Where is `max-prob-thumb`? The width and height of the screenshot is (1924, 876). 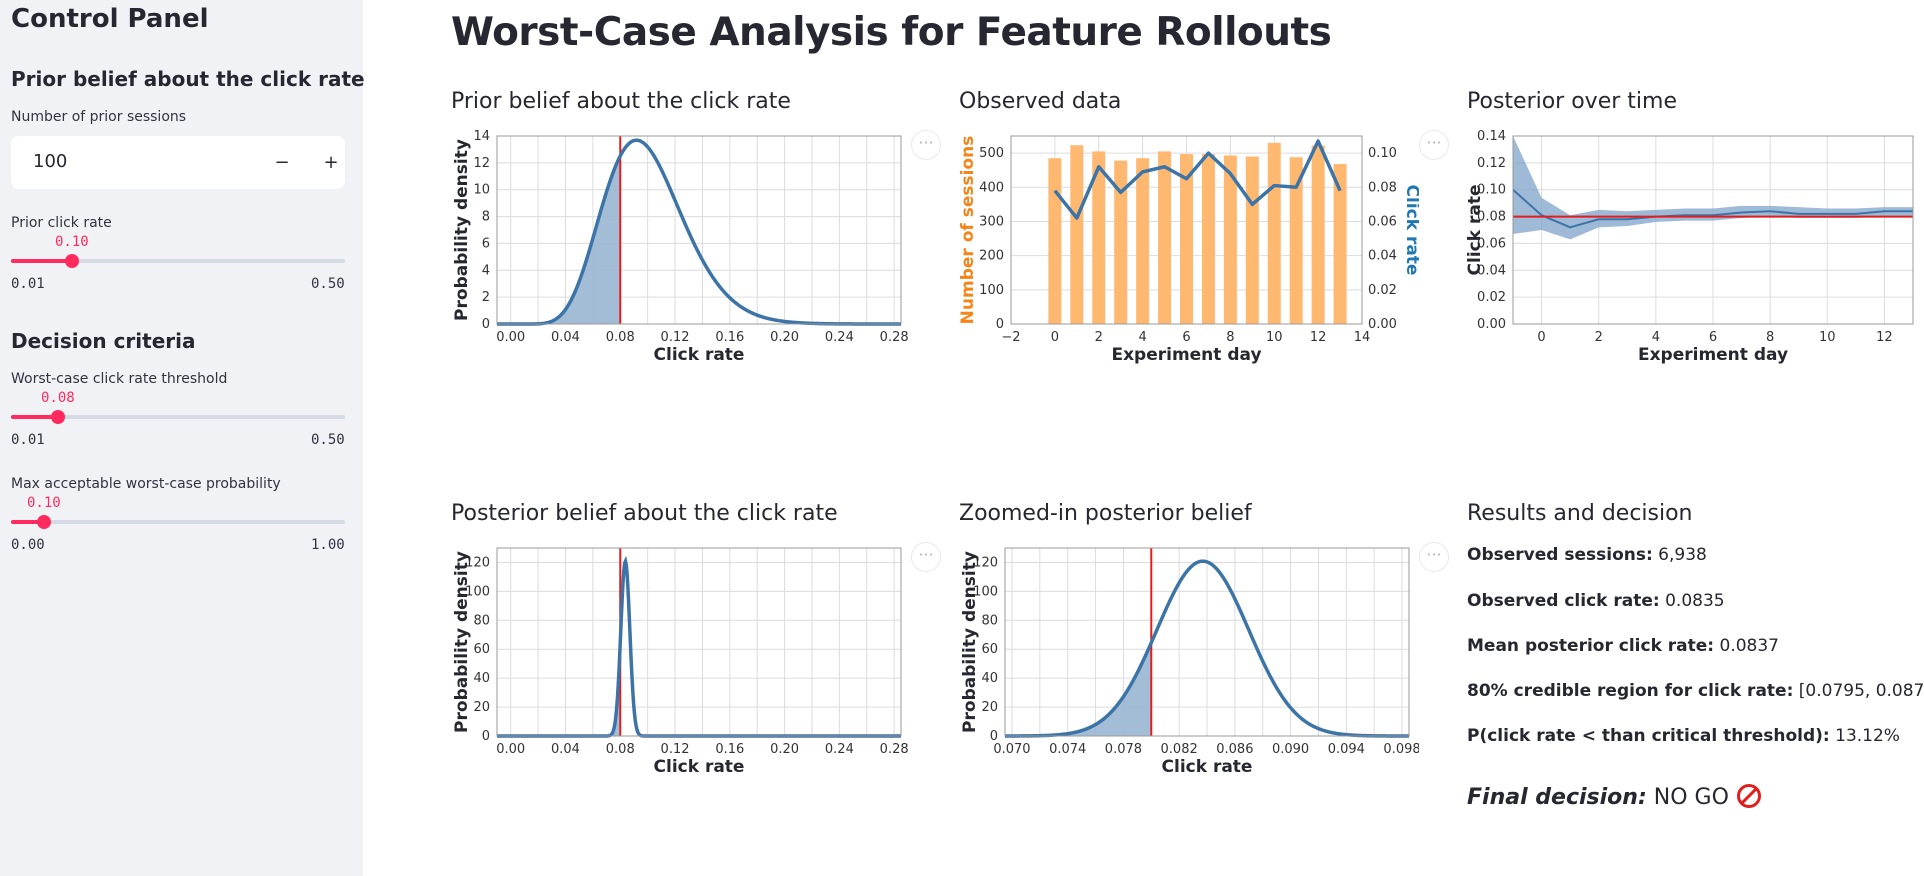
max-prob-thumb is located at coordinates (44, 522).